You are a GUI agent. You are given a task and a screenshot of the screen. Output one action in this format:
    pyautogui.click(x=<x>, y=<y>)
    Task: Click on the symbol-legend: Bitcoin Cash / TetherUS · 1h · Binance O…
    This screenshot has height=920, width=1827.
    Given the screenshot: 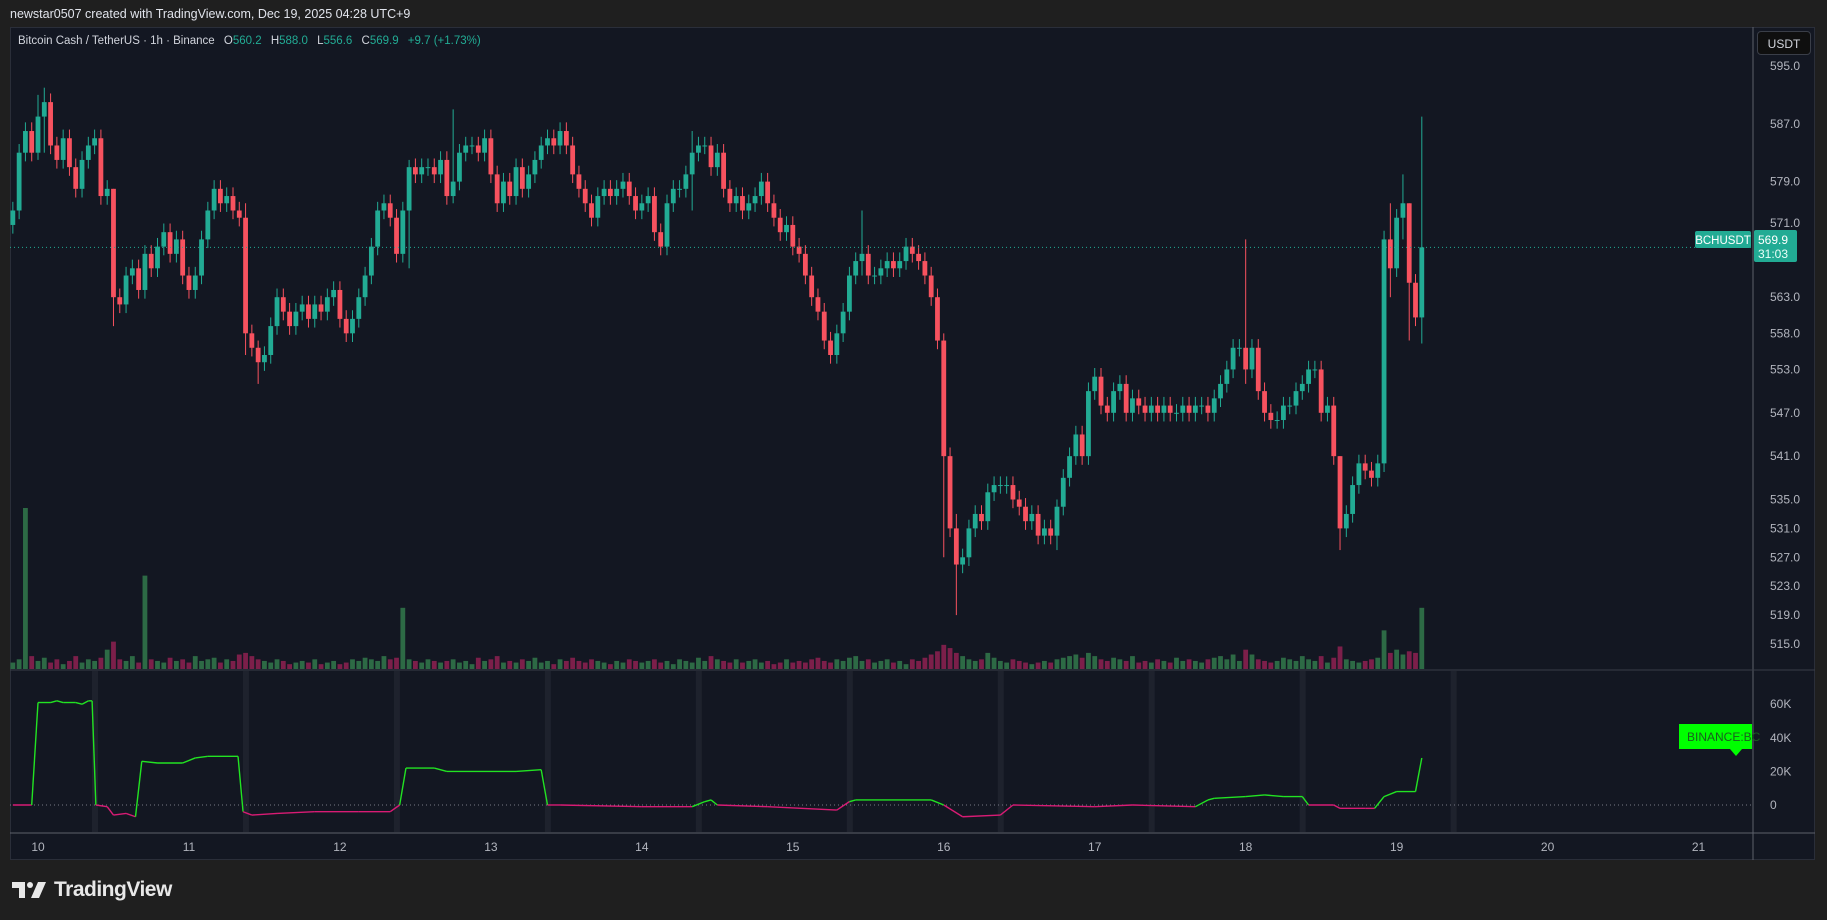 What is the action you would take?
    pyautogui.click(x=249, y=41)
    